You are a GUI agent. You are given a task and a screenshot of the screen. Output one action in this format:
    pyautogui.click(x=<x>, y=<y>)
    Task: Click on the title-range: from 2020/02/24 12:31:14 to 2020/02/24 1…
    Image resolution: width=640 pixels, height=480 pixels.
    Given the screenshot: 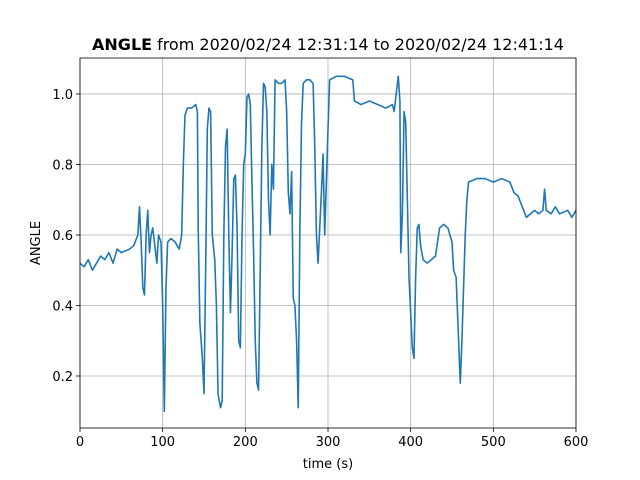 What is the action you would take?
    pyautogui.click(x=360, y=44)
    